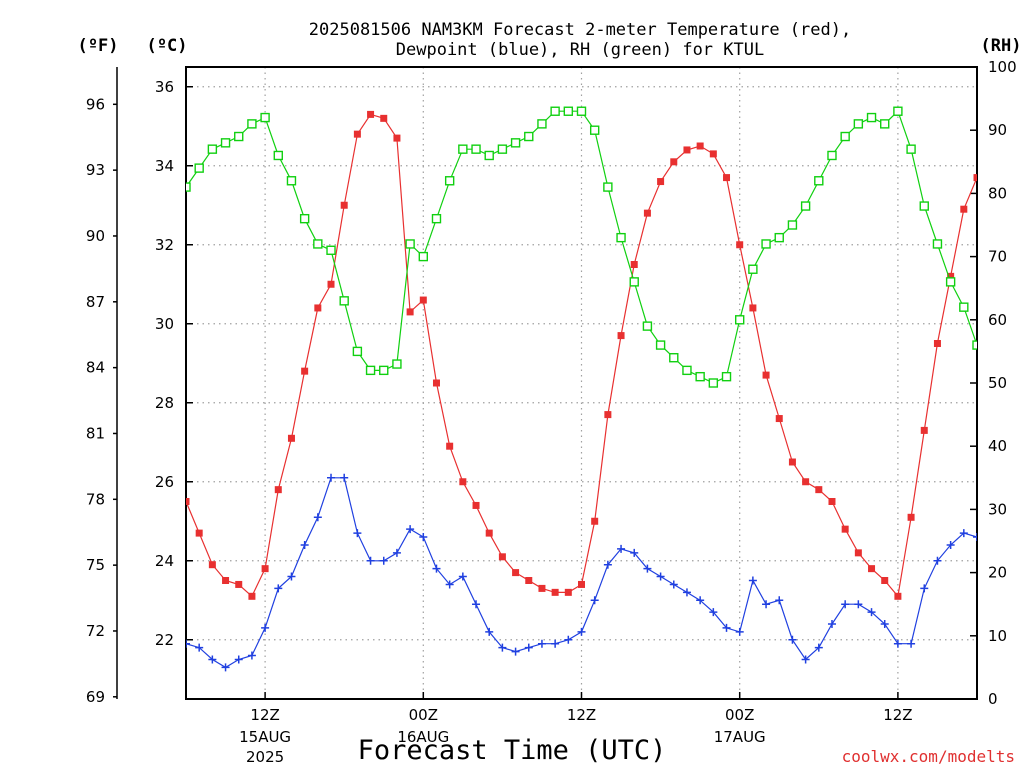 This screenshot has height=768, width=1024. What do you see at coordinates (164, 324) in the screenshot?
I see `tick-label-c: 30` at bounding box center [164, 324].